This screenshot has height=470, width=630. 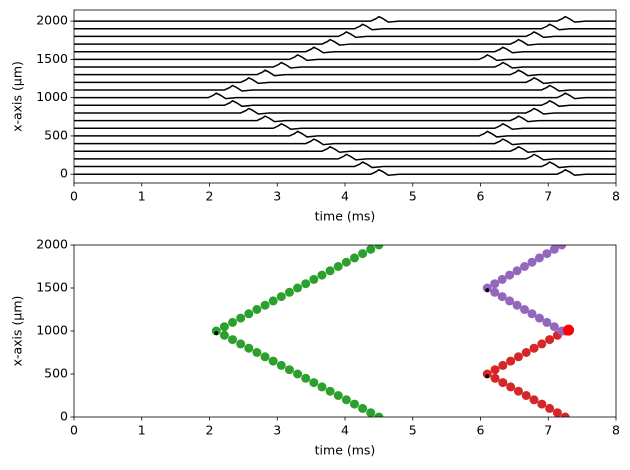 What do you see at coordinates (548, 430) in the screenshot?
I see `x-tick-label: 7` at bounding box center [548, 430].